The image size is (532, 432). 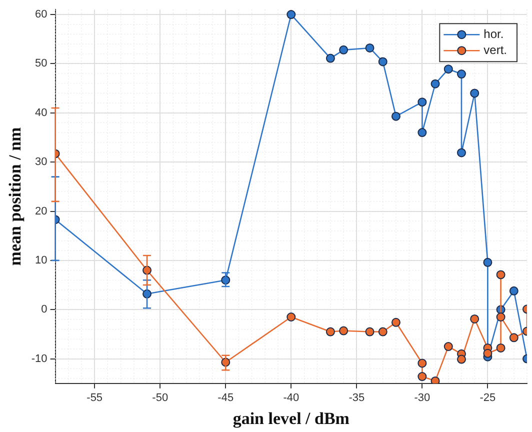 I want to click on x-tick-label: -50, so click(x=160, y=398).